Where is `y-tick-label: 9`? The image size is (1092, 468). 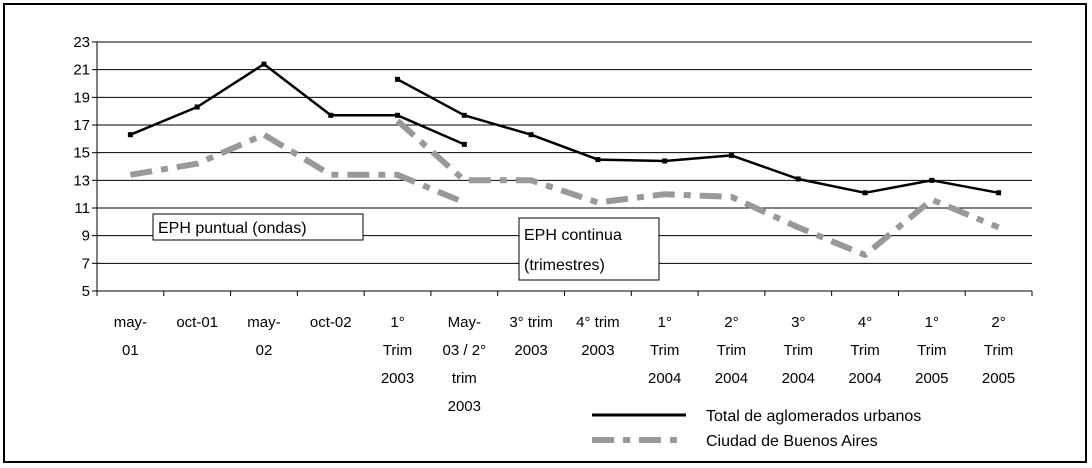 y-tick-label: 9 is located at coordinates (86, 236).